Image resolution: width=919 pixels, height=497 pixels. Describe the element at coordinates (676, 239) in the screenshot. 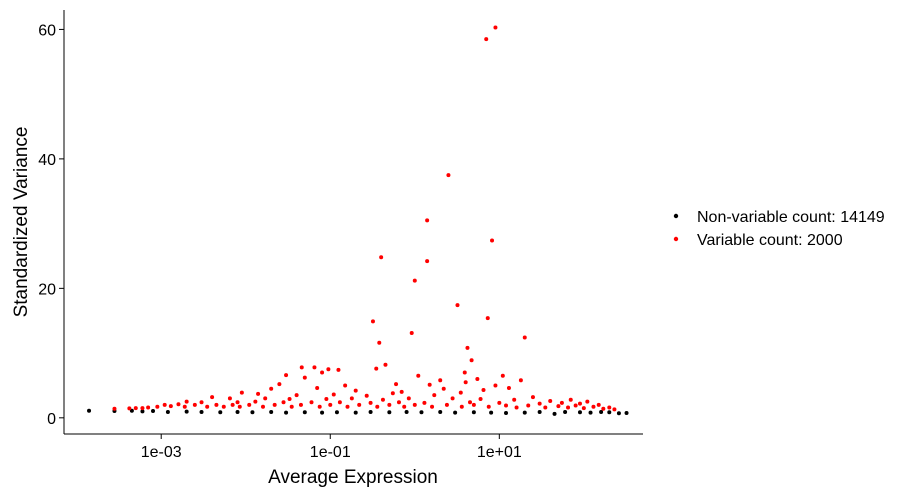

I see `legend-marker-variable` at that location.